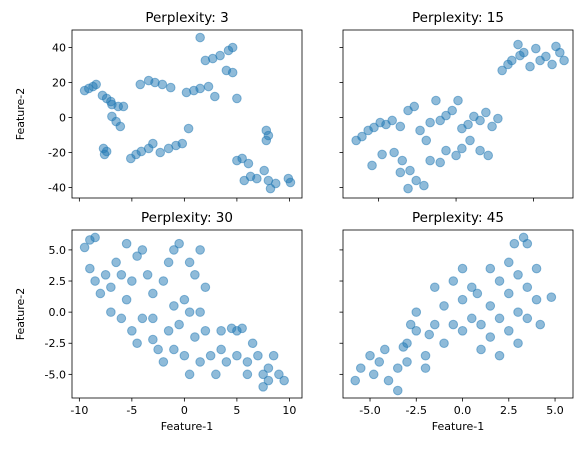  Describe the element at coordinates (58, 250) in the screenshot. I see `y-tick-label: 5.0` at that location.